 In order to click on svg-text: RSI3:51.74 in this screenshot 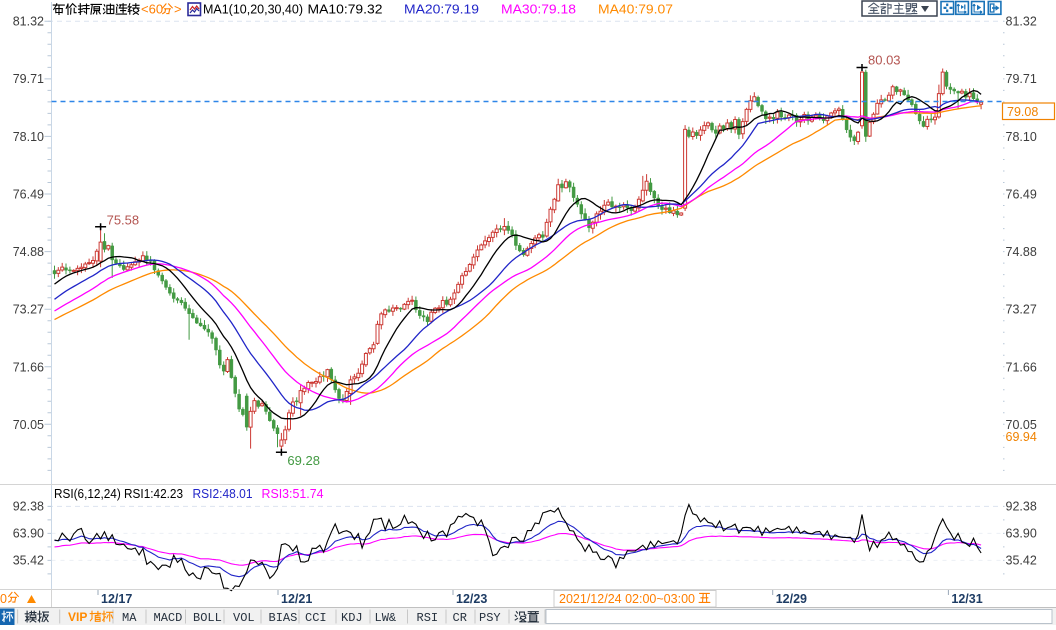, I will do `click(293, 494)`.